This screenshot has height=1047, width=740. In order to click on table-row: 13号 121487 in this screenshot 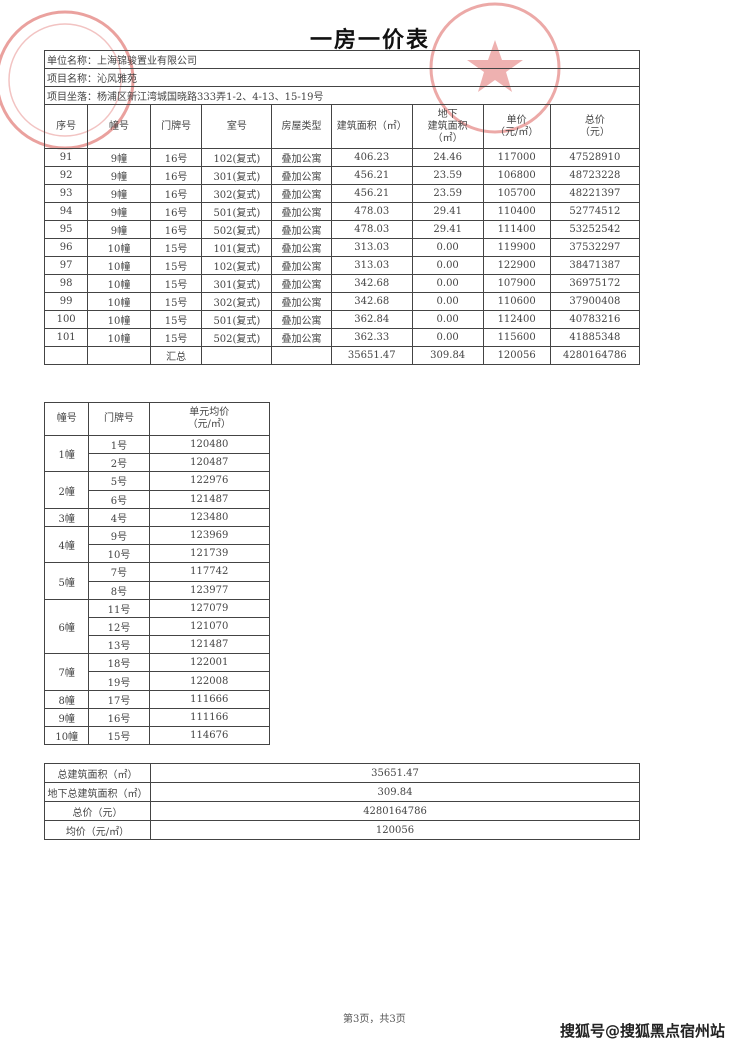, I will do `click(158, 645)`.